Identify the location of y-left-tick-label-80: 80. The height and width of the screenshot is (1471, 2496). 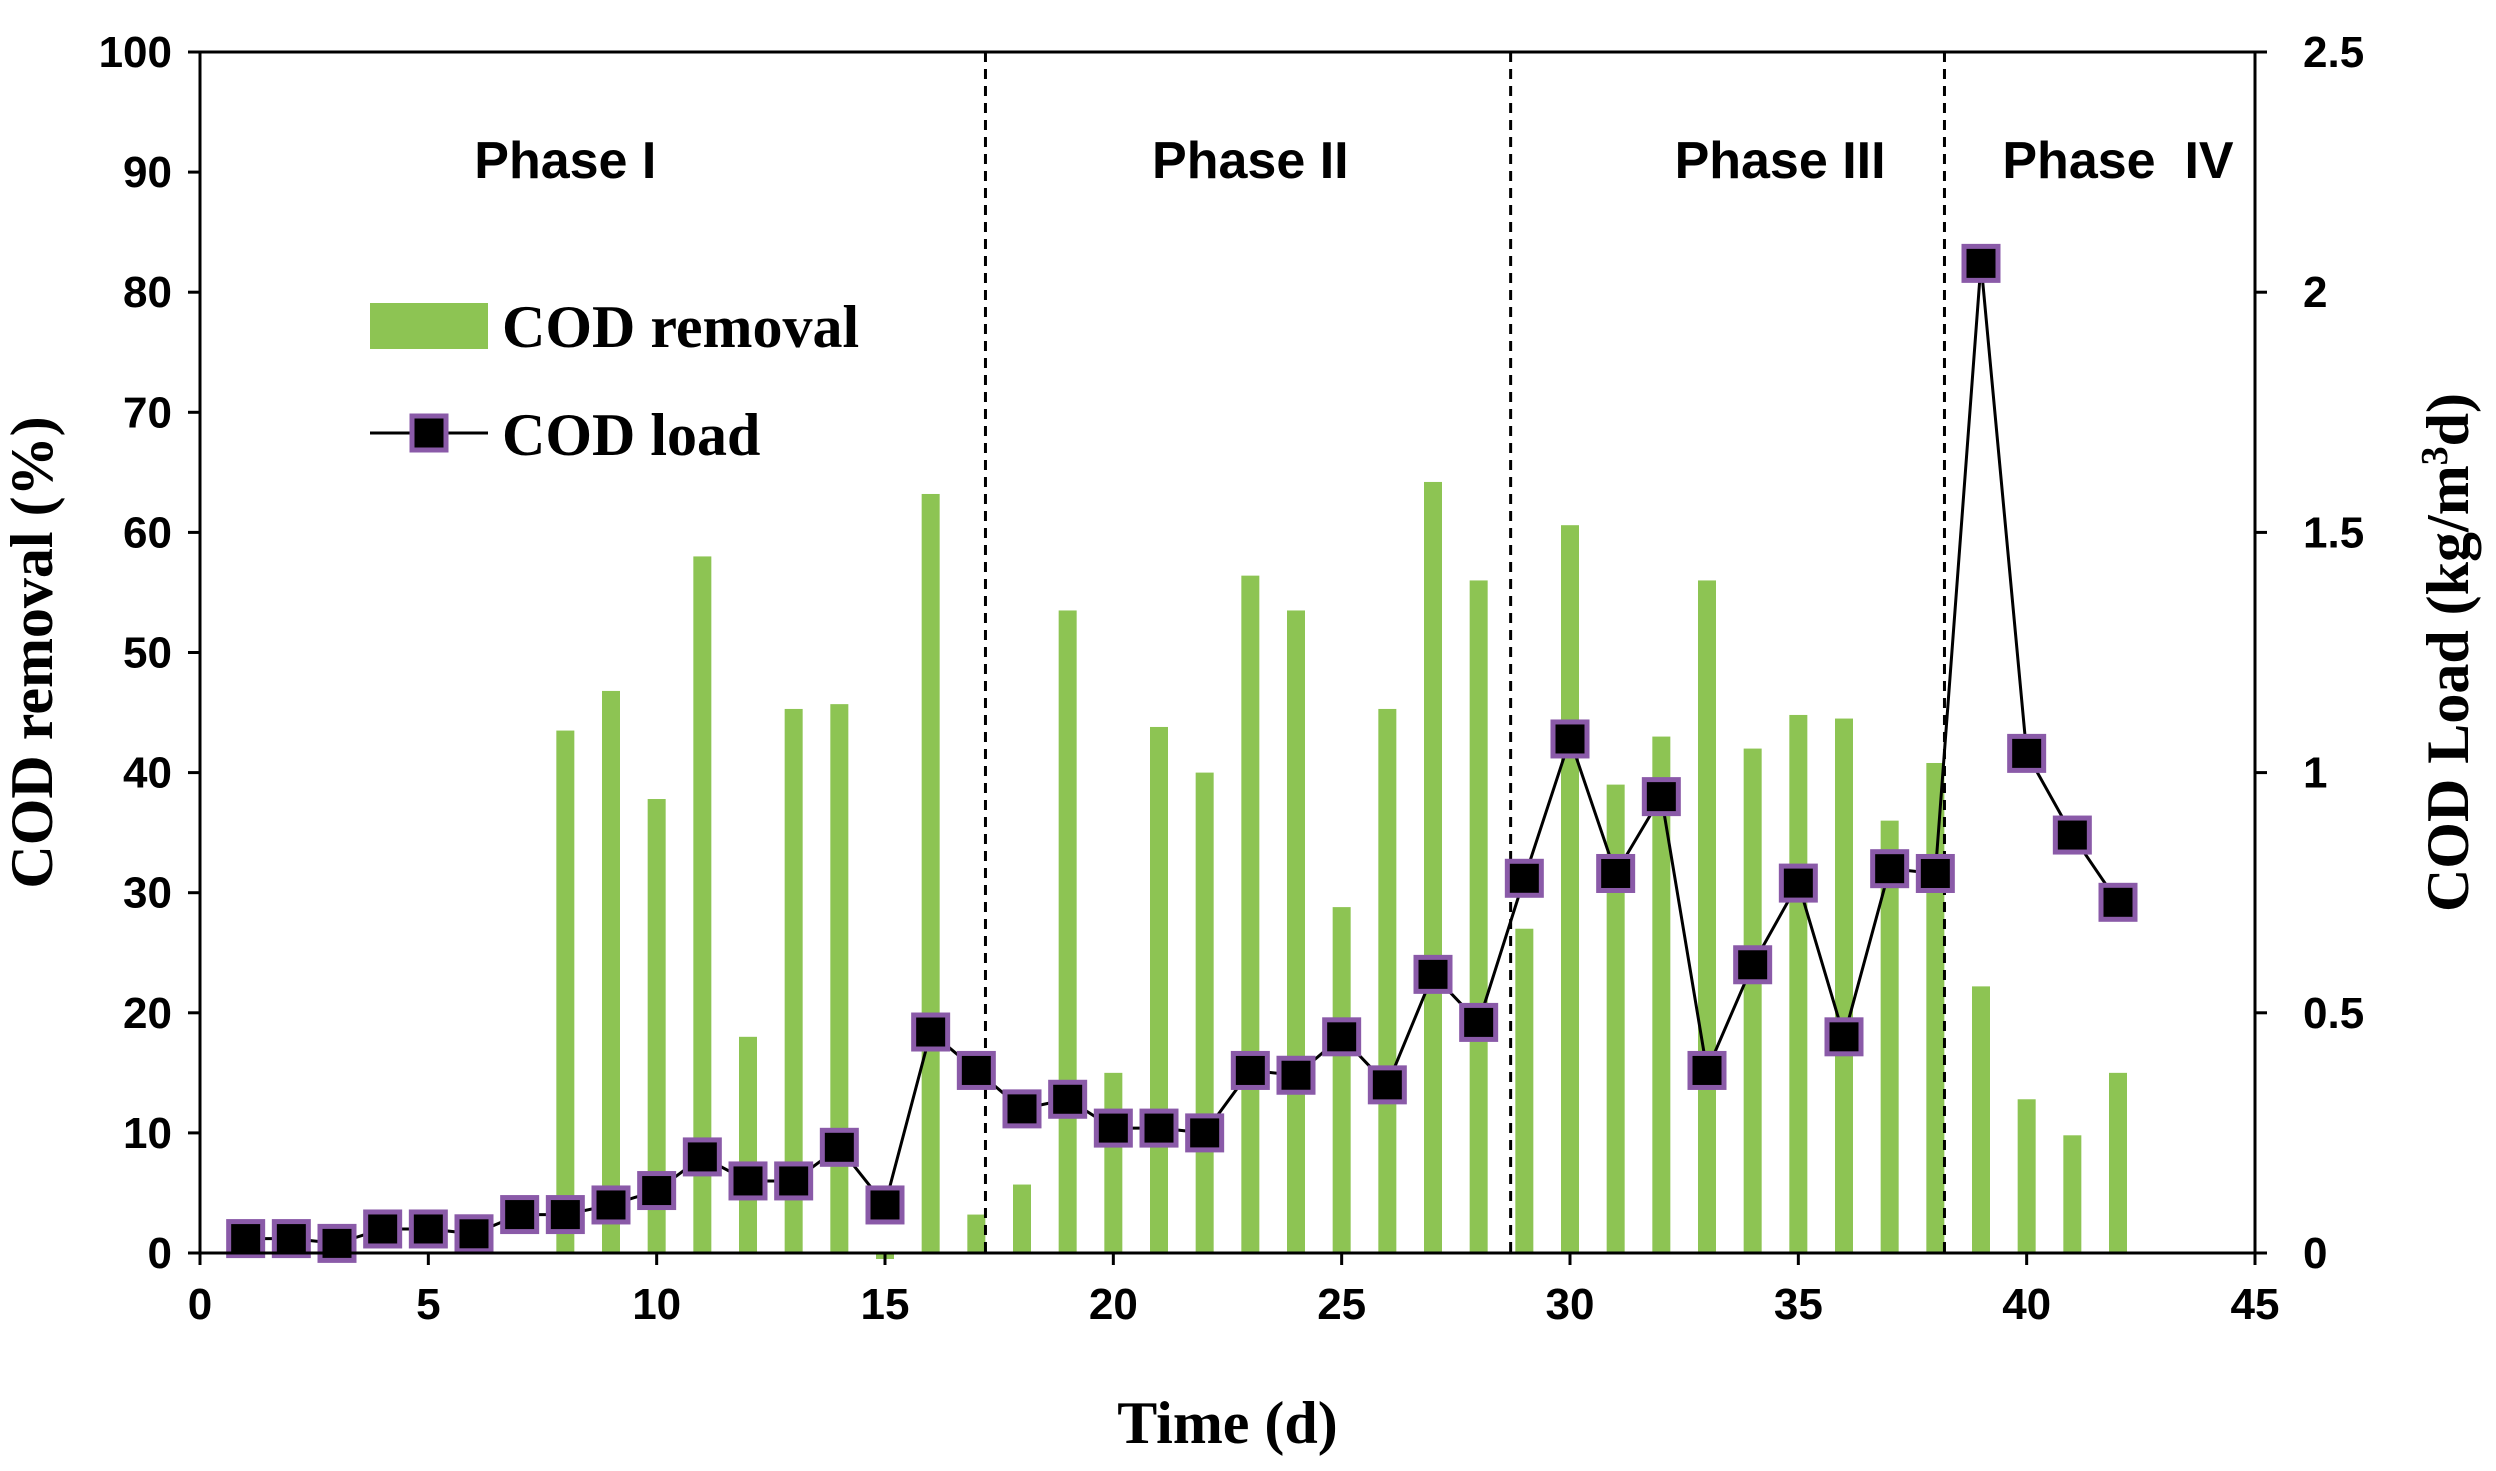
(147, 292).